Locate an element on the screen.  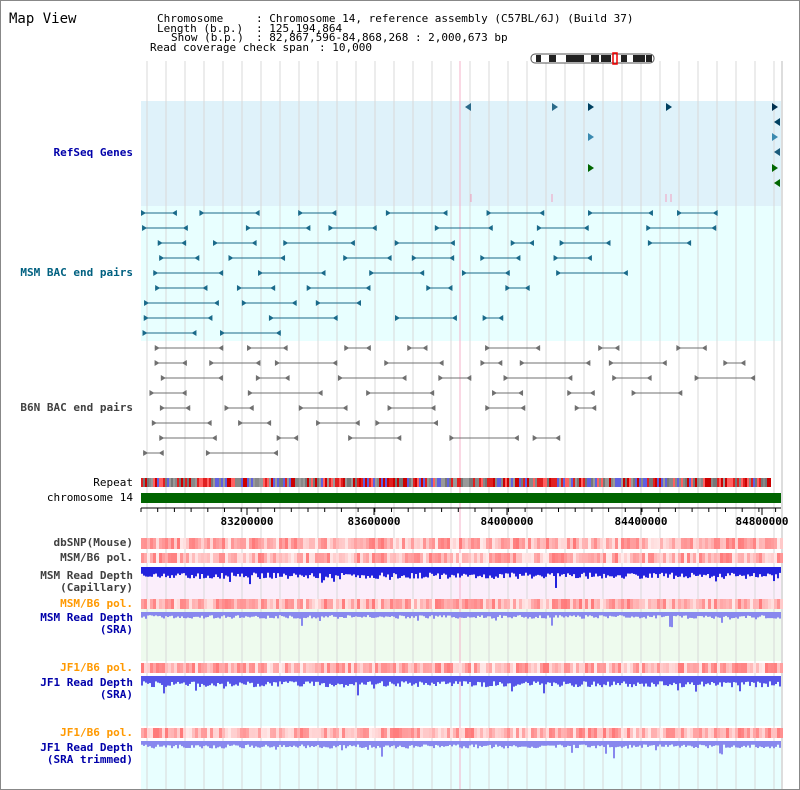
track-label-jf1-read-depth-trim: JF1 Read Depth (SRA trimmed) is located at coordinates (86, 753).